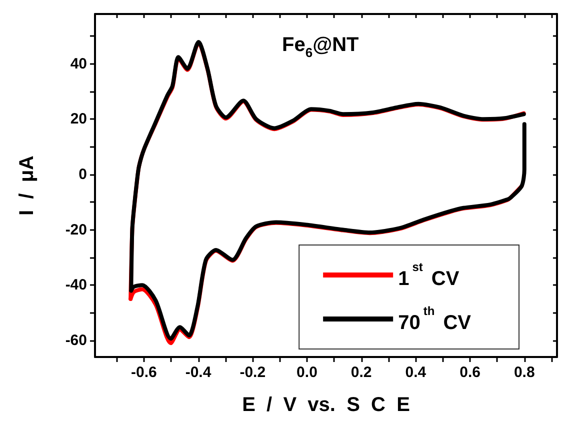  What do you see at coordinates (76, 340) in the screenshot?
I see `y-tick-label: -60` at bounding box center [76, 340].